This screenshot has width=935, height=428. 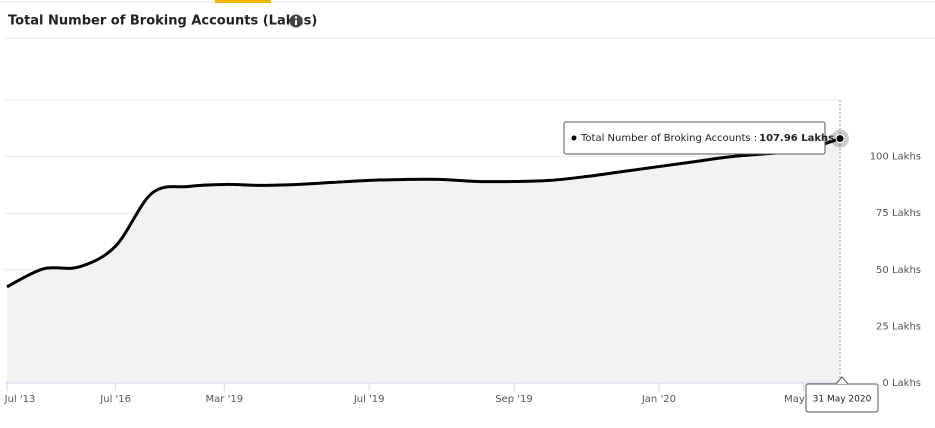 I want to click on info-icon, so click(x=296, y=21).